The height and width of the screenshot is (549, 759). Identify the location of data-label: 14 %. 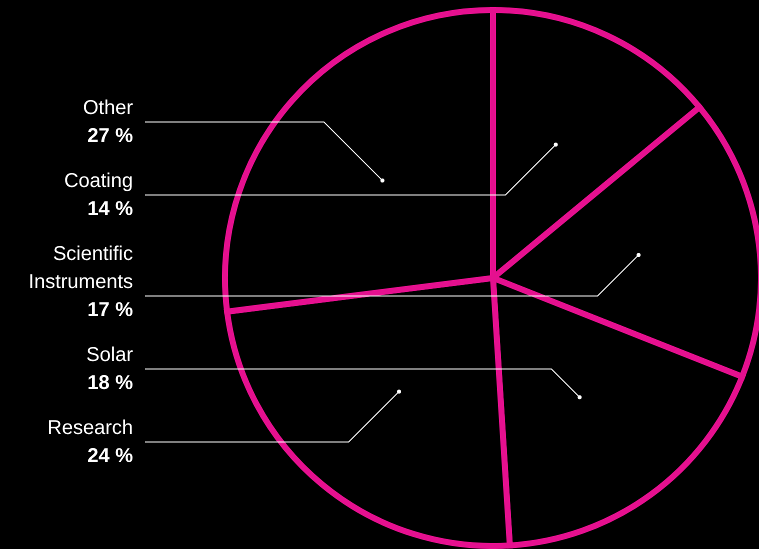
(110, 209).